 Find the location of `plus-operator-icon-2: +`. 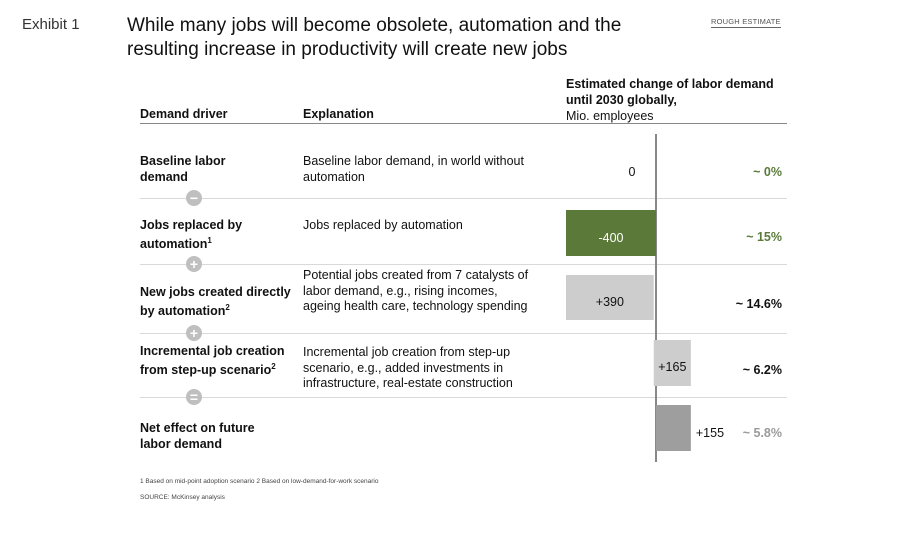

plus-operator-icon-2: + is located at coordinates (194, 333).